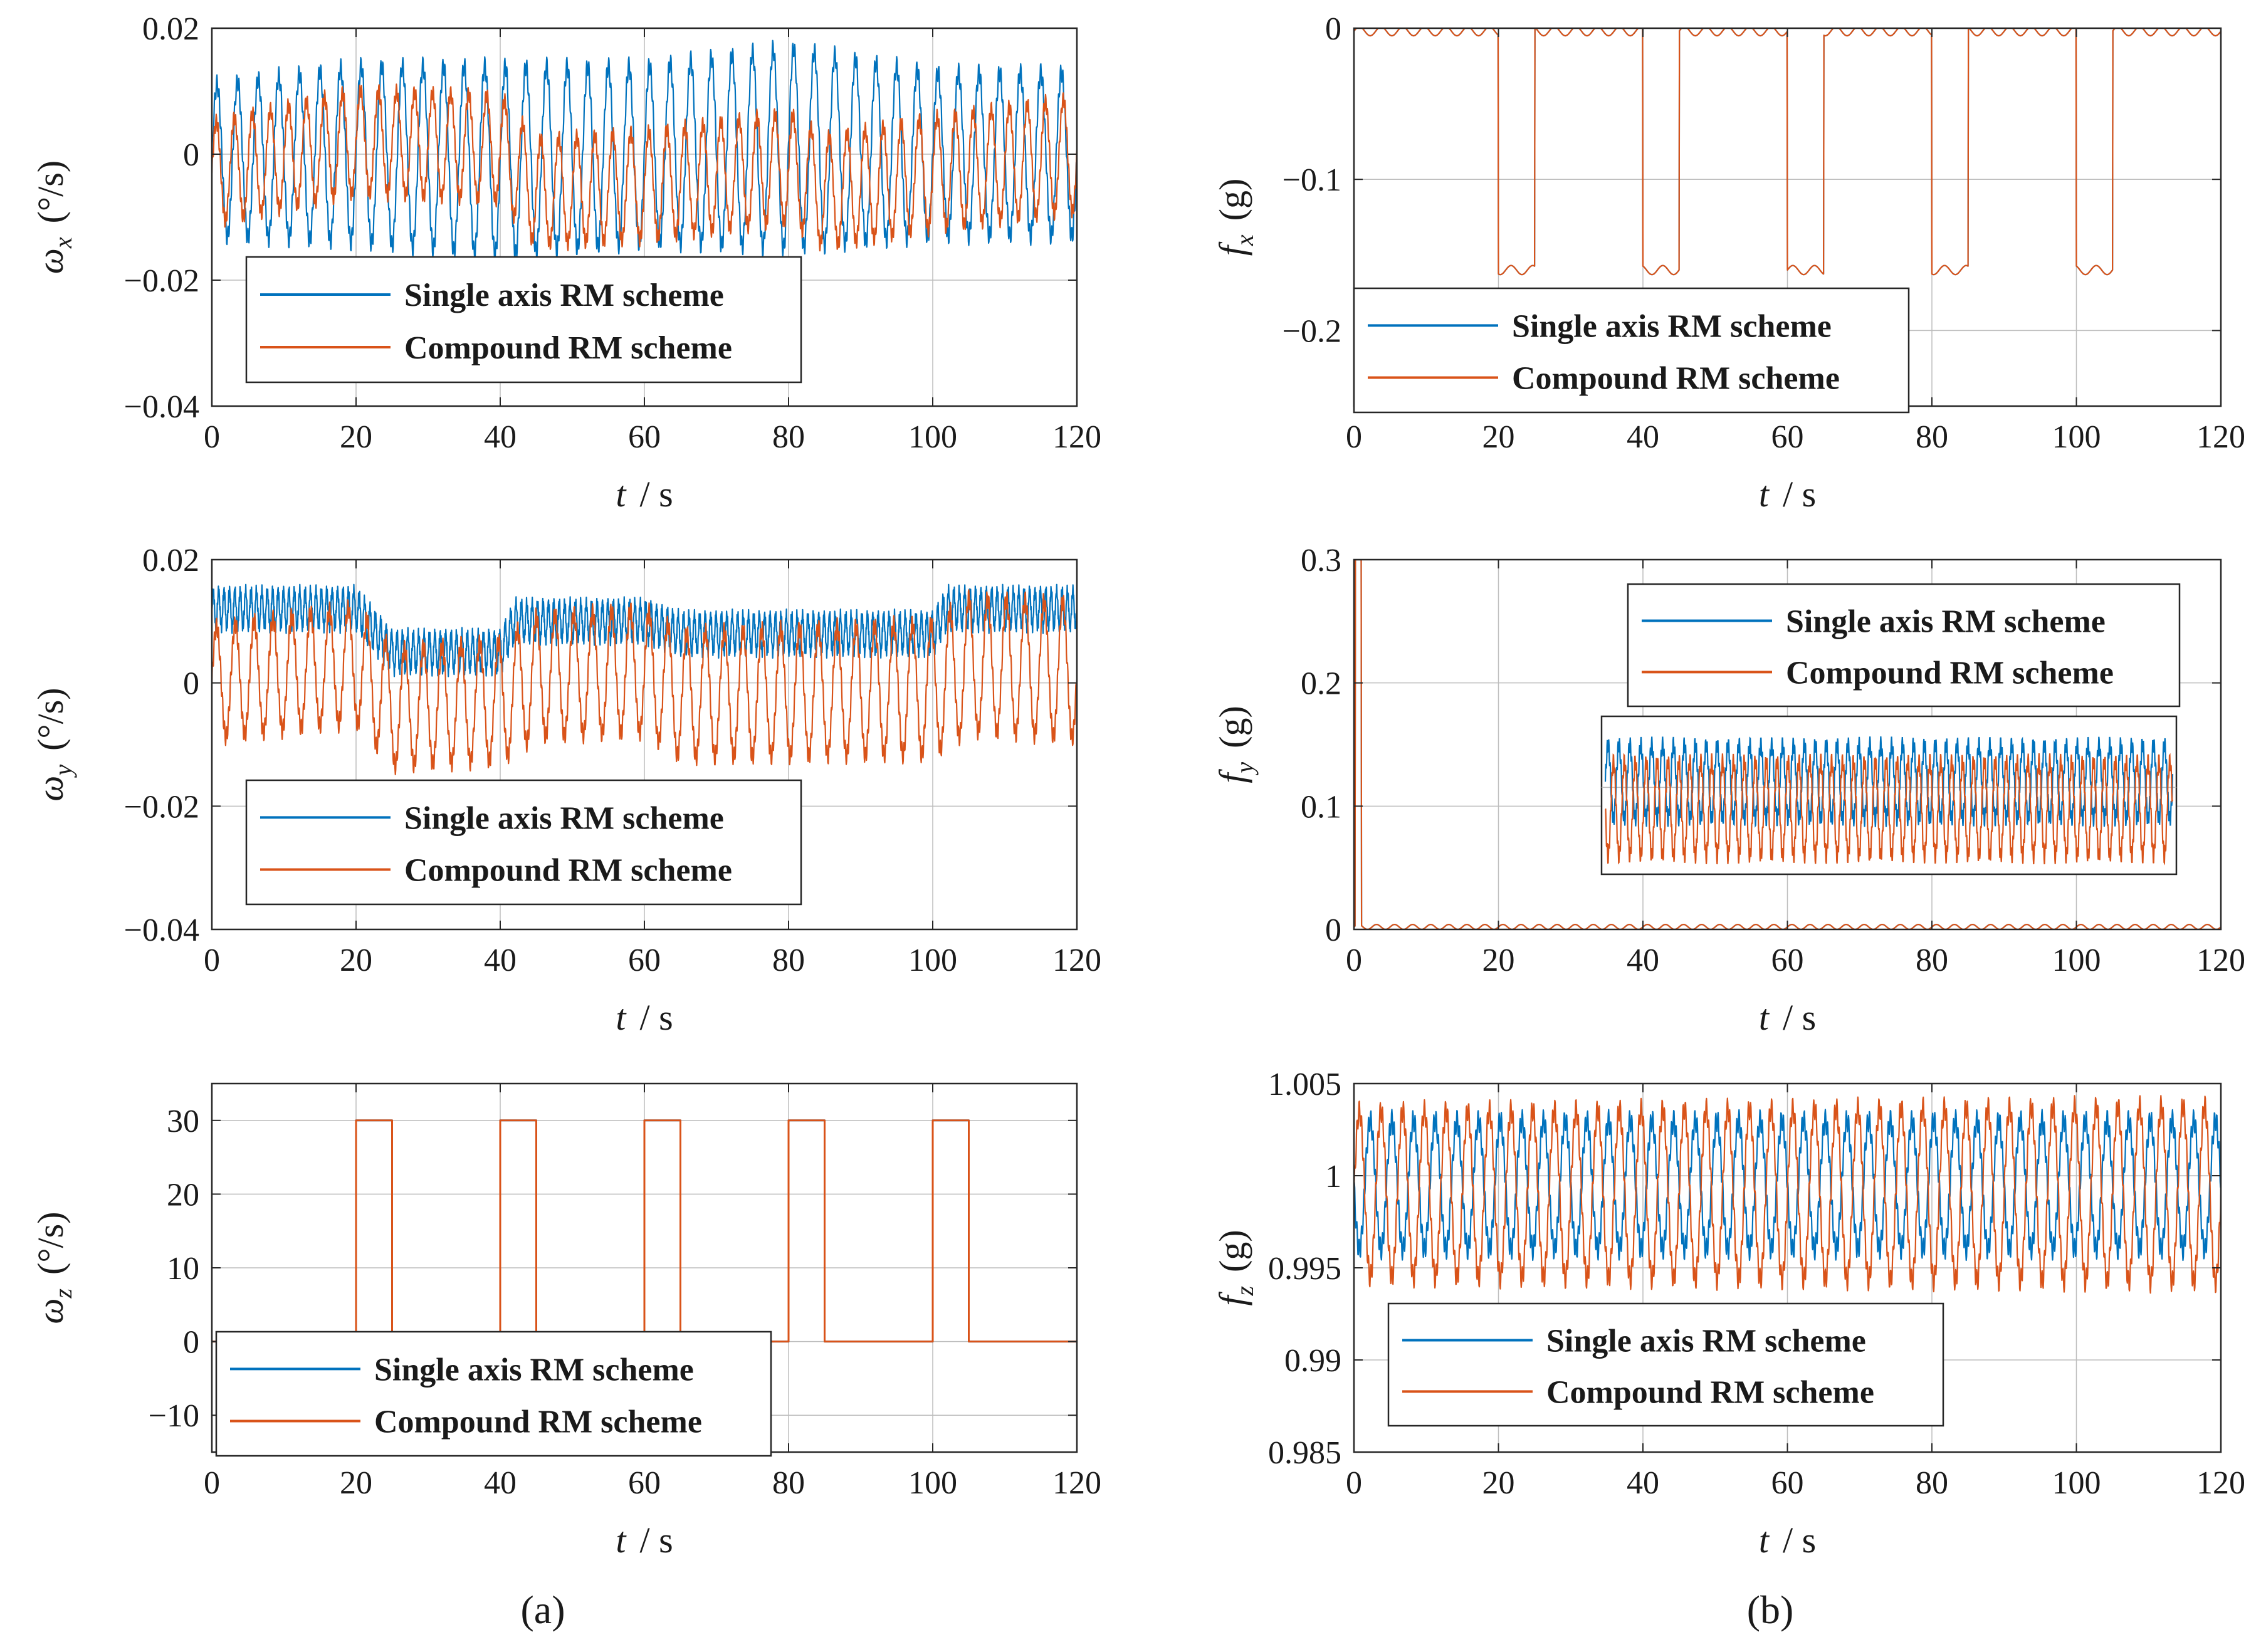 The image size is (2261, 1652). I want to click on tick-label-y: 10, so click(183, 1269).